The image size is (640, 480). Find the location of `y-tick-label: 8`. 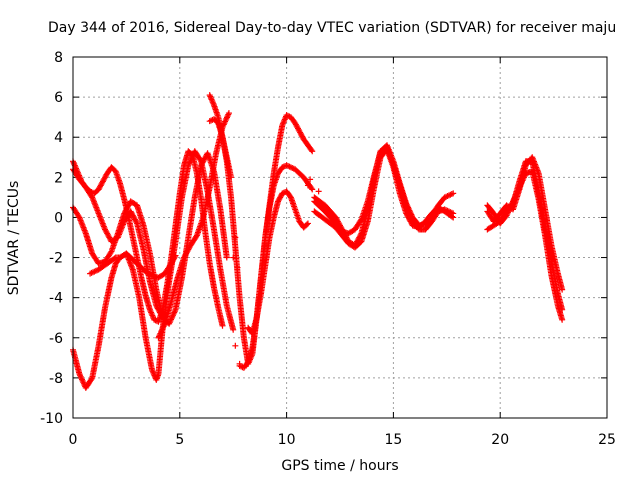

y-tick-label: 8 is located at coordinates (58, 58).